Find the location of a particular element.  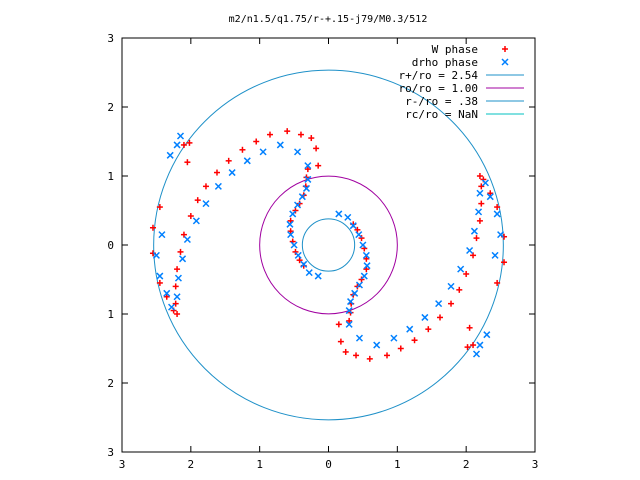

radius-circle is located at coordinates (328, 245).